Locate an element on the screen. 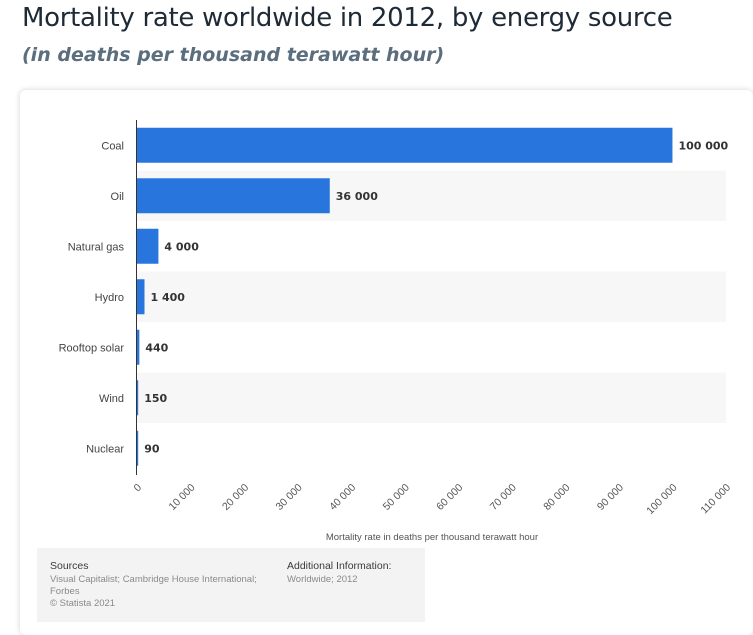  value-label-1: 36 000 is located at coordinates (357, 196).